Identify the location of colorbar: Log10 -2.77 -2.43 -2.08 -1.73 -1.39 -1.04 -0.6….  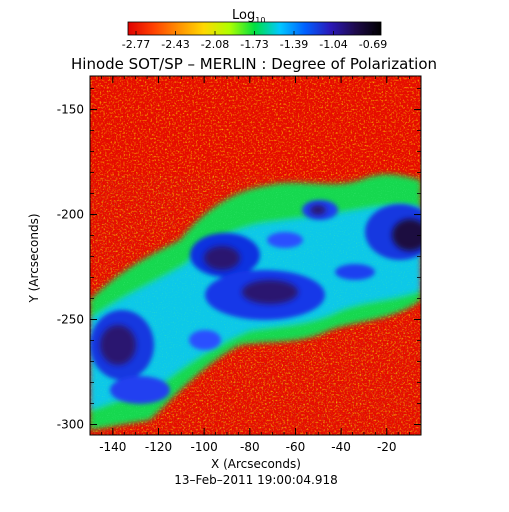
(254, 29).